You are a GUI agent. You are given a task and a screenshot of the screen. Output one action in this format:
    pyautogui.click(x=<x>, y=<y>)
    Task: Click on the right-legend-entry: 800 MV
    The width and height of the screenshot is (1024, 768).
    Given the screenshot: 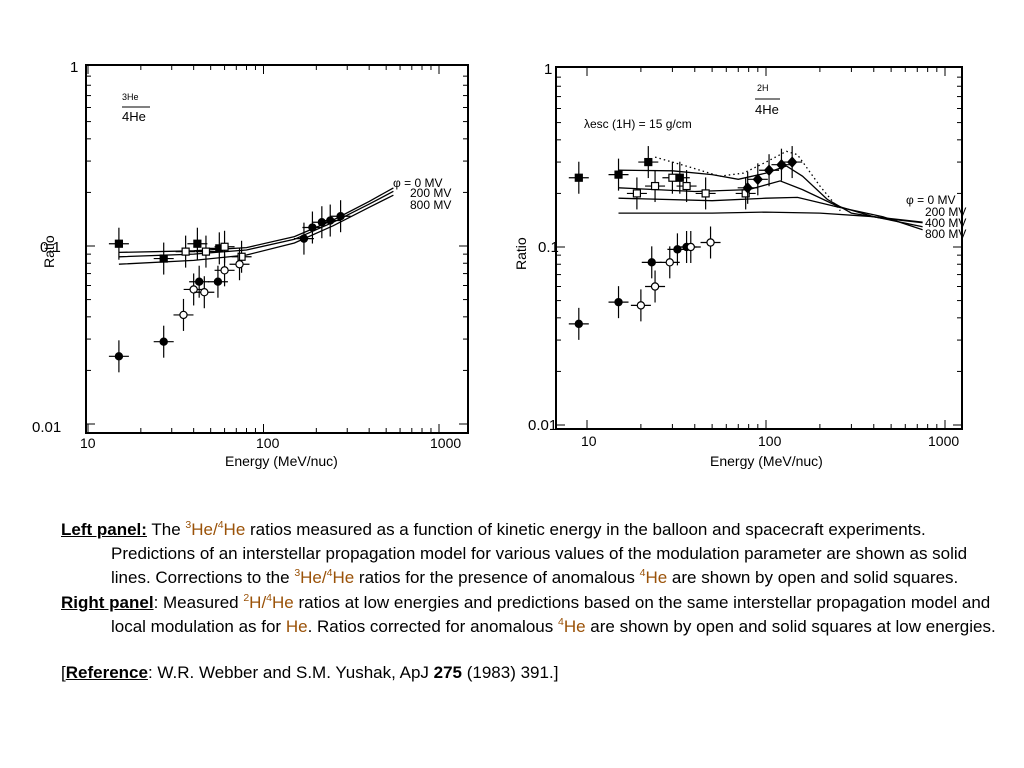 What is the action you would take?
    pyautogui.click(x=945, y=234)
    